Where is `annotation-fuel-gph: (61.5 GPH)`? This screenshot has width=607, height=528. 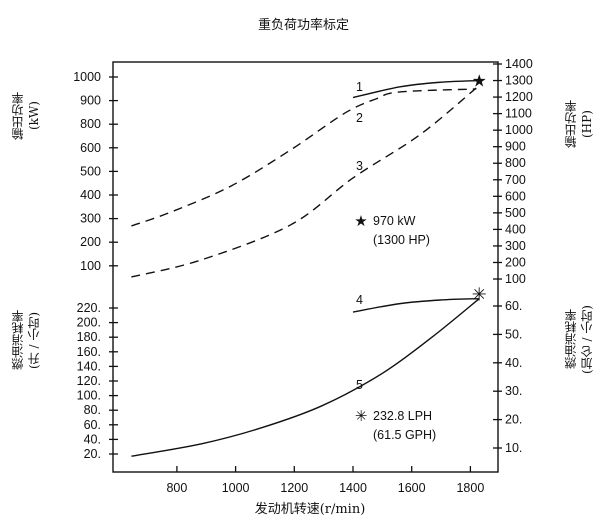 annotation-fuel-gph: (61.5 GPH) is located at coordinates (404, 435).